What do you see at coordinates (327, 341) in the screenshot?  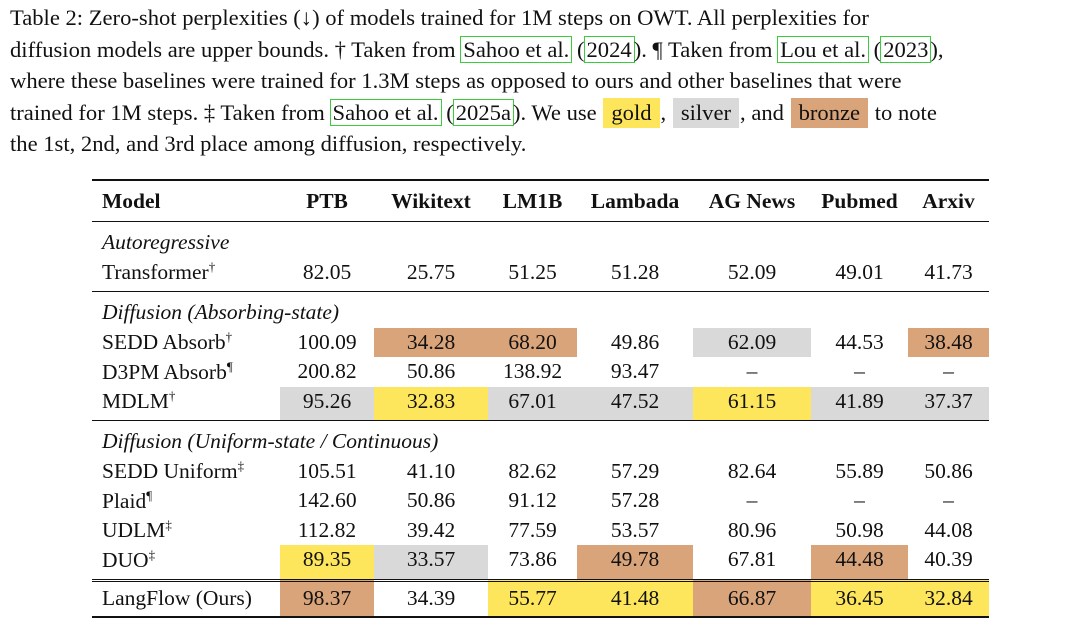 I see `perplexity-cell: 100.09` at bounding box center [327, 341].